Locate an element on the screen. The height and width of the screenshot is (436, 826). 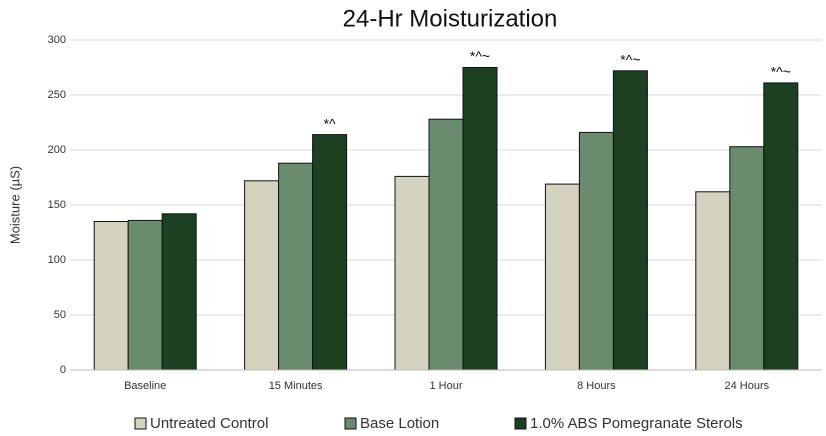
y-axis-label: Moisture (µS) is located at coordinates (14, 205).